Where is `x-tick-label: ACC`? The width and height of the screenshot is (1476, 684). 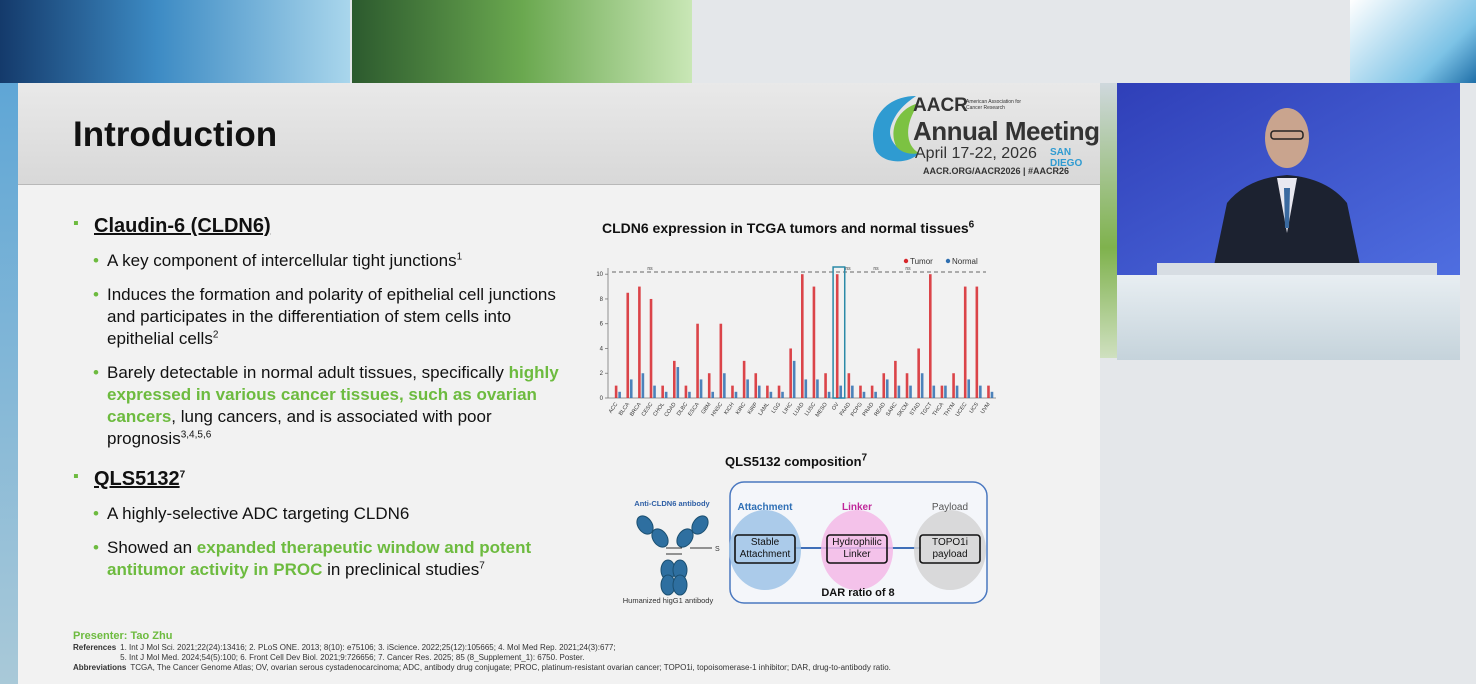 x-tick-label: ACC is located at coordinates (614, 408).